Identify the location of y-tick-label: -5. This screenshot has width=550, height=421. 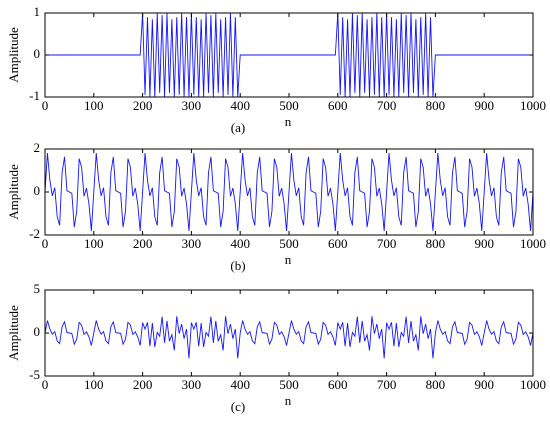
(34, 374).